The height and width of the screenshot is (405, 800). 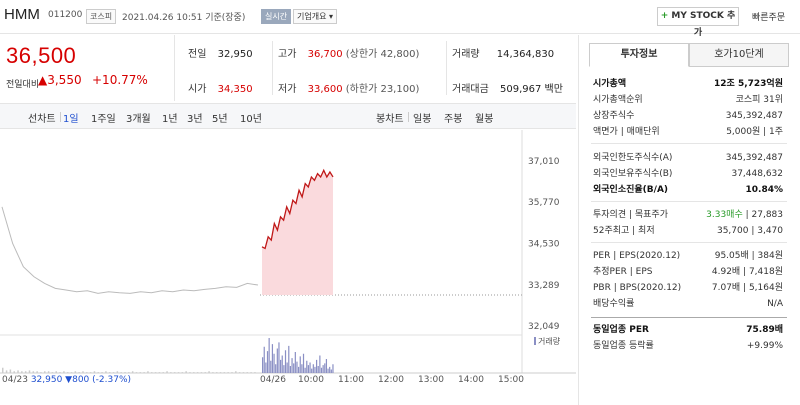 I want to click on low-price-value: 33,600, so click(x=325, y=89).